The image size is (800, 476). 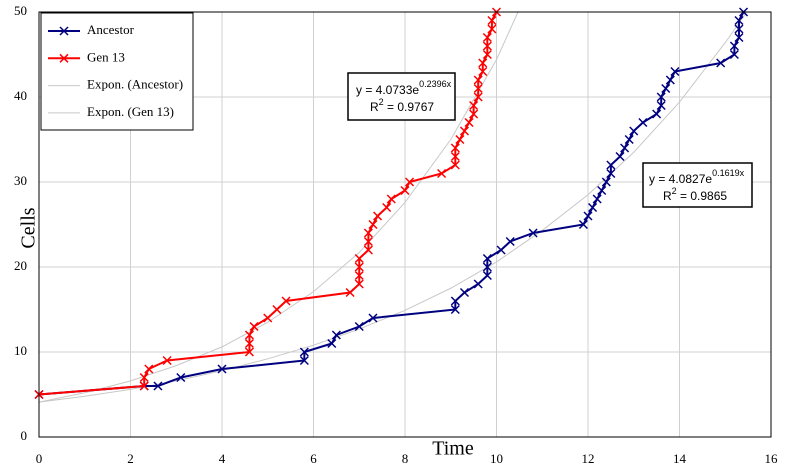 I want to click on y-tick-label: 30, so click(x=20, y=180).